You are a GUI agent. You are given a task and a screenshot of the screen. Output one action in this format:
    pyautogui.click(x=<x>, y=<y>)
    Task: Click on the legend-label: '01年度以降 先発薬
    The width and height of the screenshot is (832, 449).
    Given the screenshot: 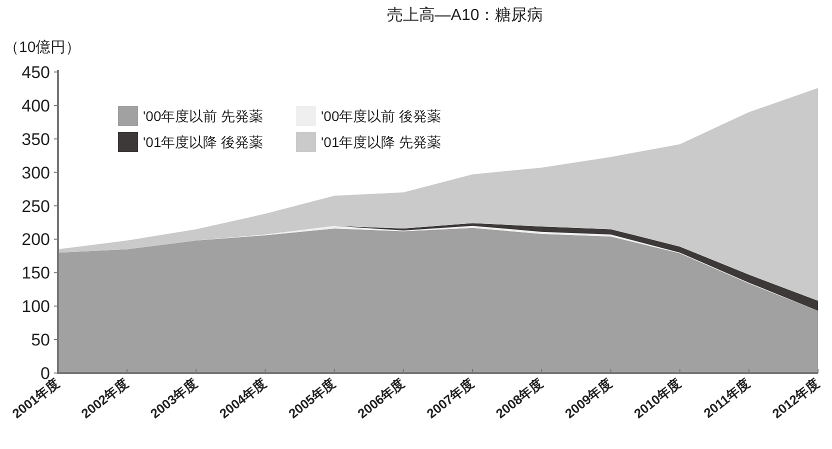 What is the action you would take?
    pyautogui.click(x=381, y=142)
    